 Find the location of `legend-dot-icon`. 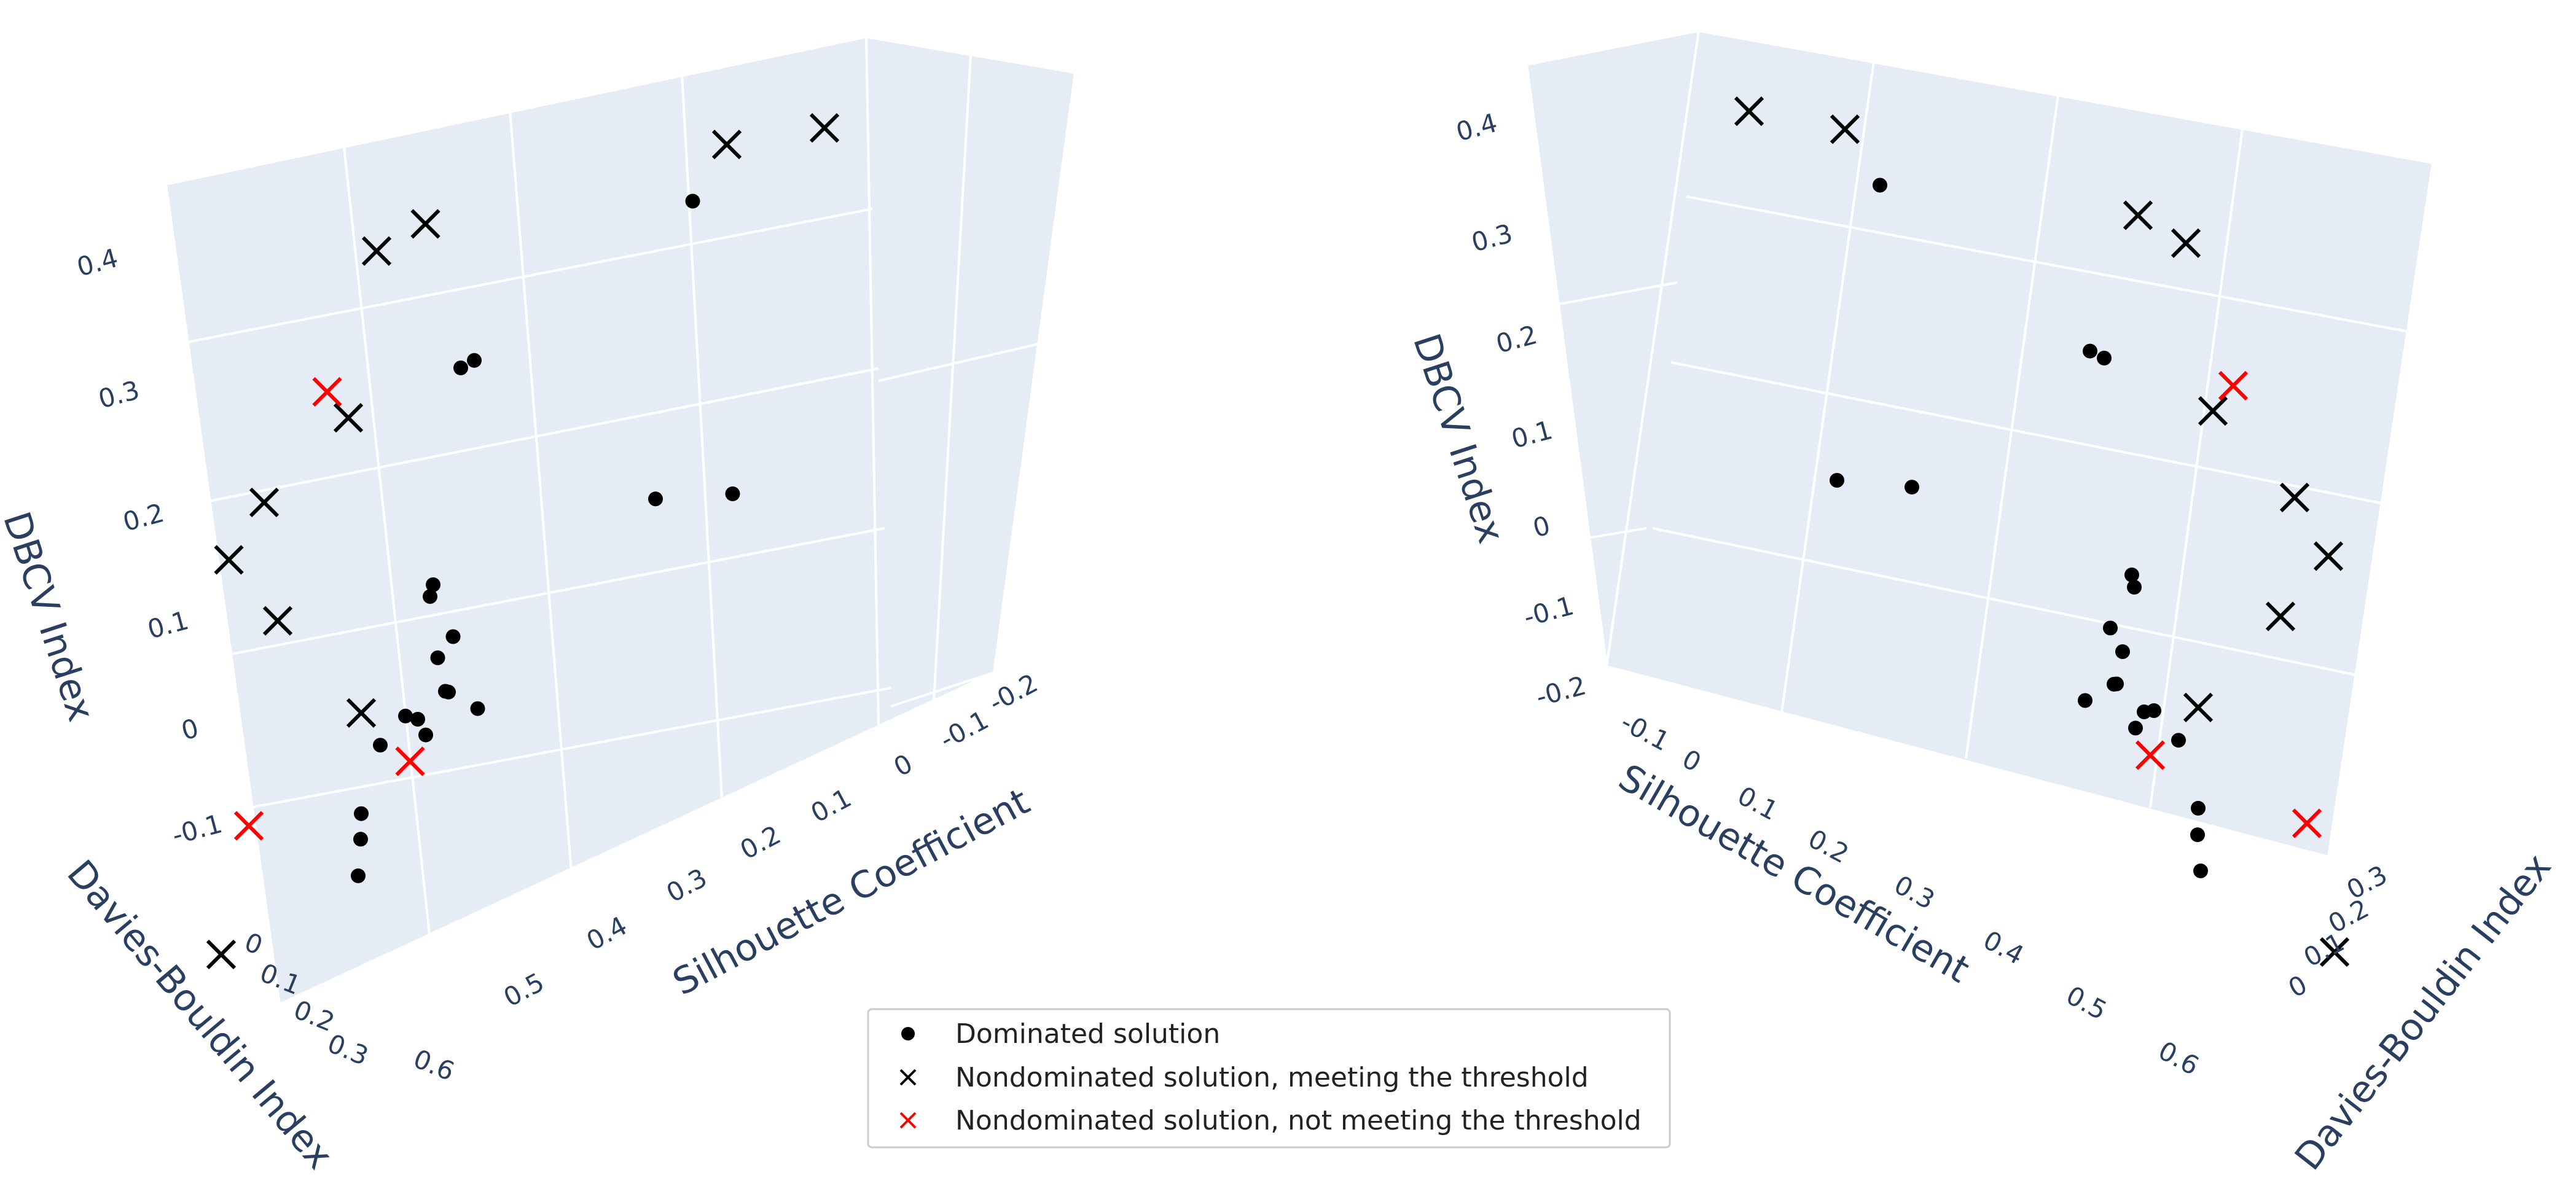

legend-dot-icon is located at coordinates (908, 1033).